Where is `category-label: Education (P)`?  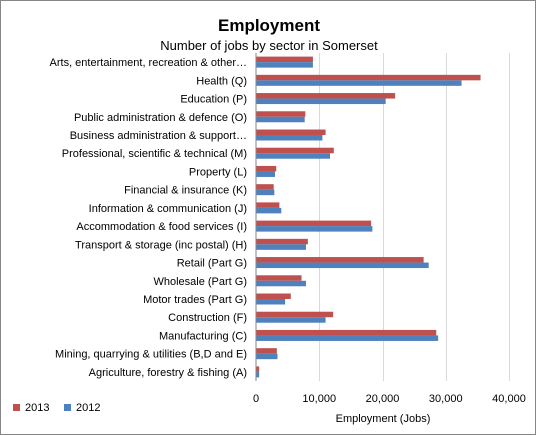 category-label: Education (P) is located at coordinates (213, 100).